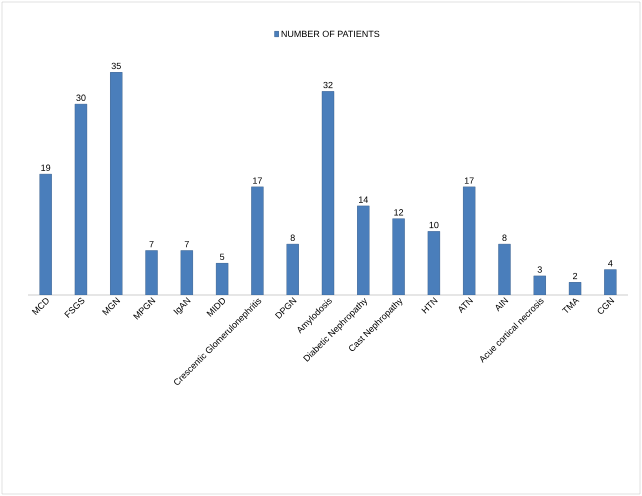 The width and height of the screenshot is (642, 496). I want to click on data-label: 30, so click(81, 97).